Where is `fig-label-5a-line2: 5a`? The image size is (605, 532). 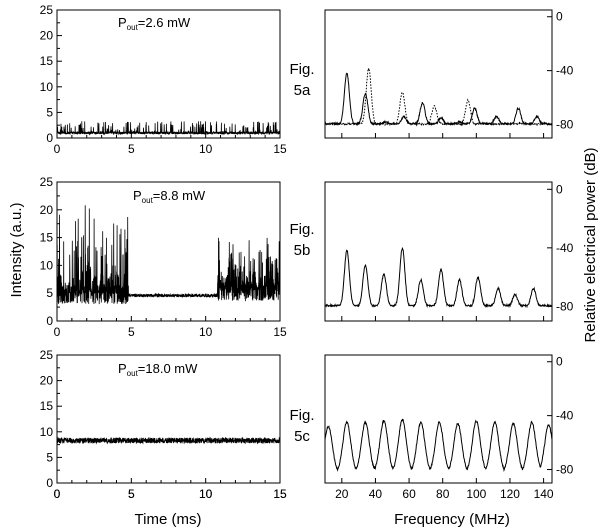
fig-label-5a-line2: 5a is located at coordinates (302, 90).